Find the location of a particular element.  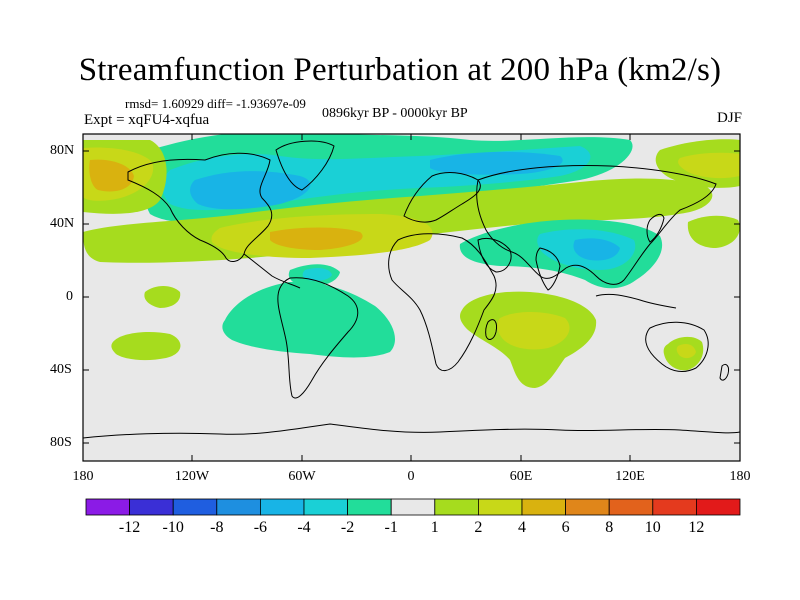

rmsd-stats: rmsd= 1.60929 diff= -1.93697e-09 is located at coordinates (215, 103).